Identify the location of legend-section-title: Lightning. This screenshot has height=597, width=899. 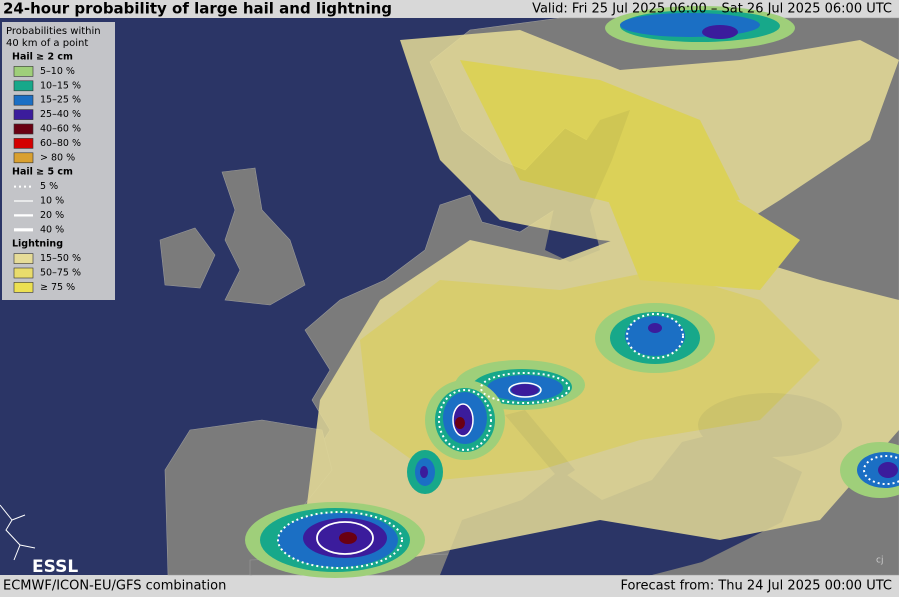
(37, 244).